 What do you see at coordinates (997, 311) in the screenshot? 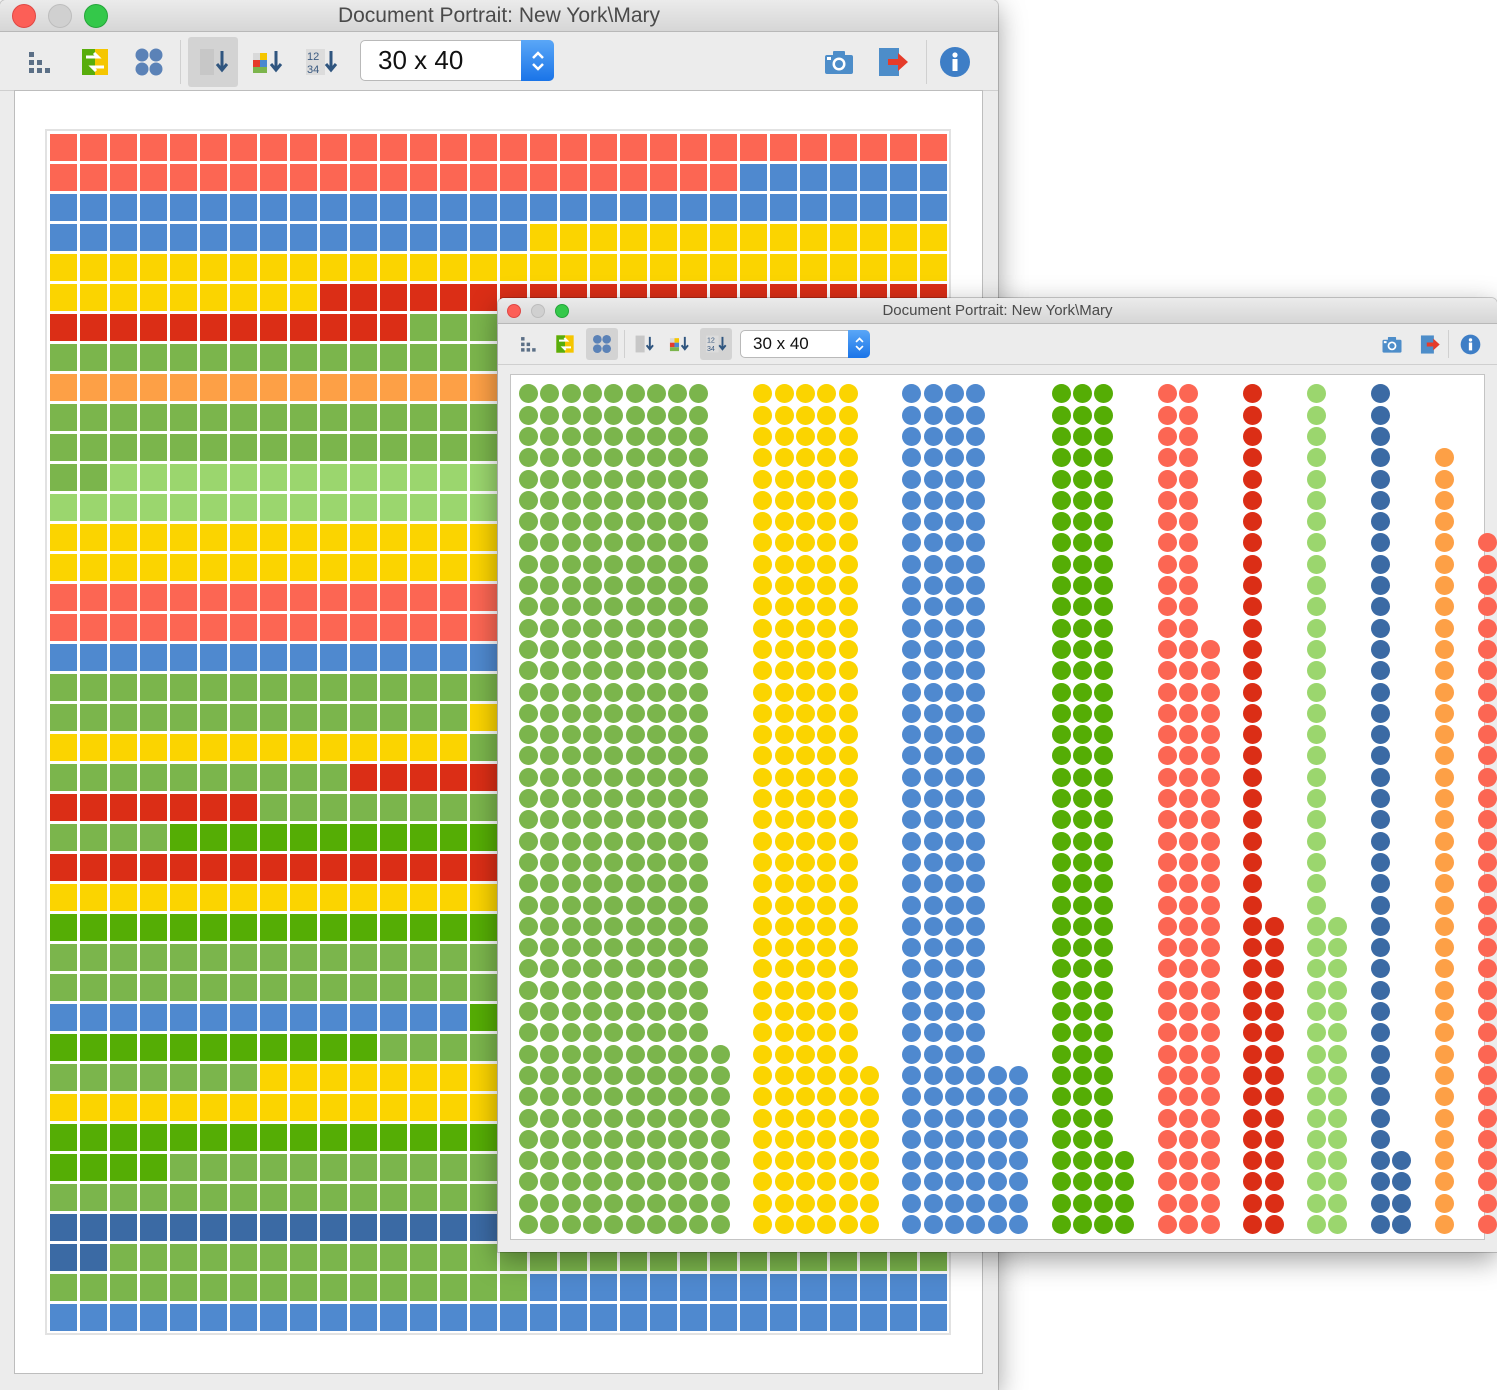
I see `title-bar: Document Portrait: New York\Mary` at bounding box center [997, 311].